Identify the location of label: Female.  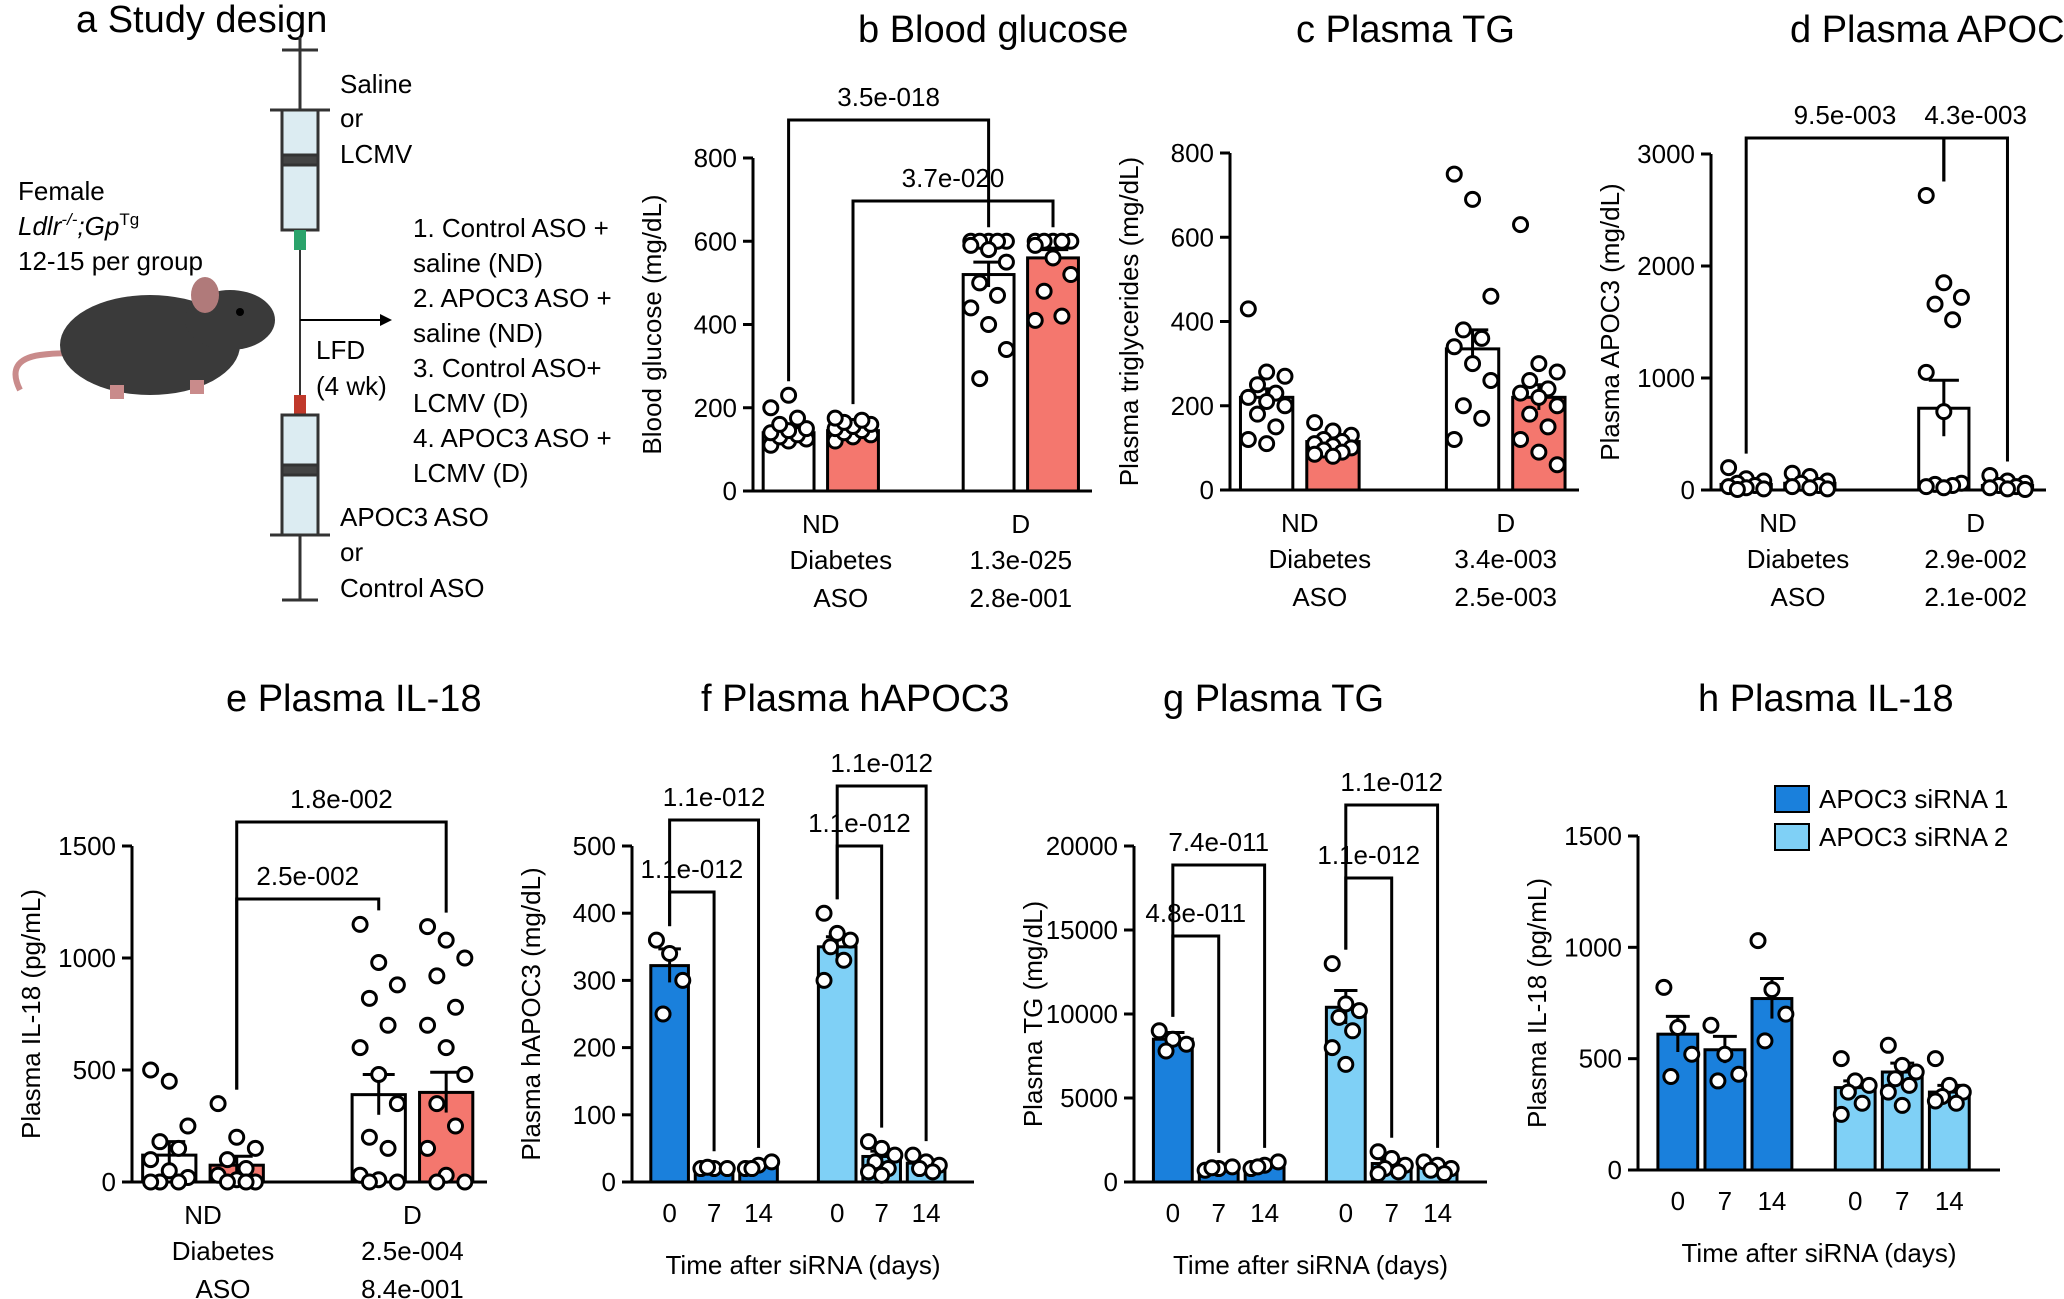
(61, 191).